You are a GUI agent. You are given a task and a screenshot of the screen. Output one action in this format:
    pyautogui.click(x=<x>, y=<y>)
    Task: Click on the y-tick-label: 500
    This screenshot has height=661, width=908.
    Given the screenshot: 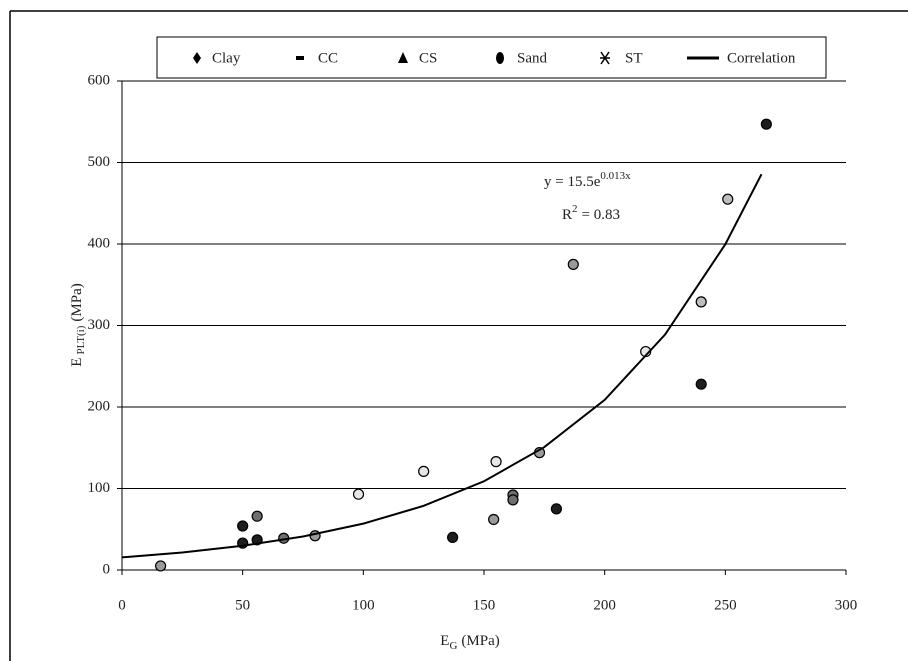 What is the action you would take?
    pyautogui.click(x=99, y=162)
    